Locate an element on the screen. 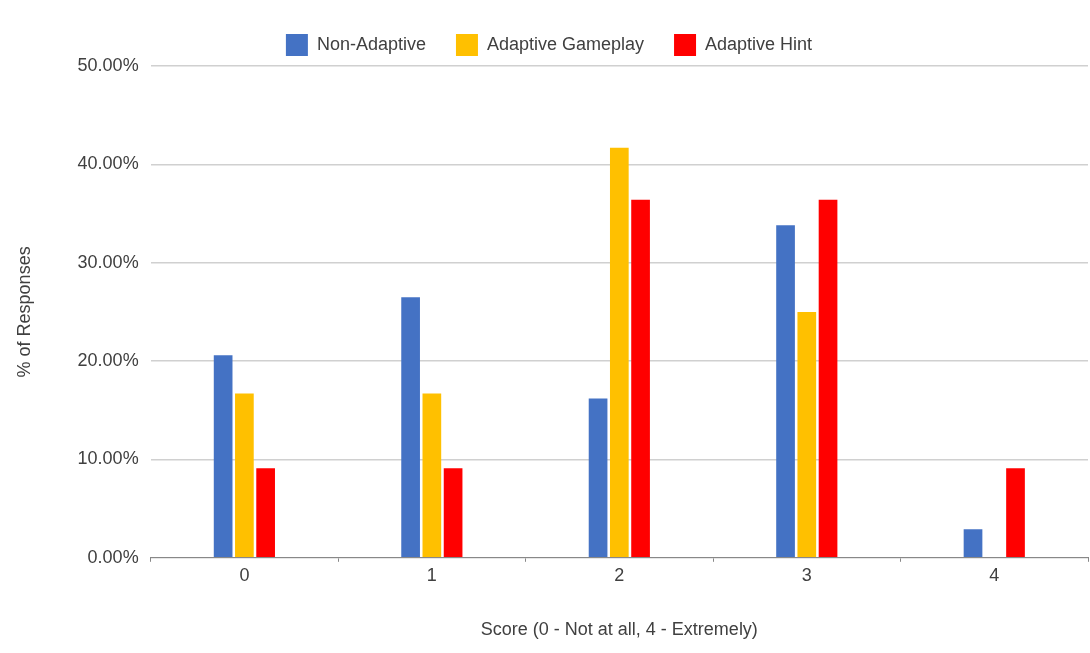 The height and width of the screenshot is (653, 1090). y-tick-label: 0.00% is located at coordinates (113, 556).